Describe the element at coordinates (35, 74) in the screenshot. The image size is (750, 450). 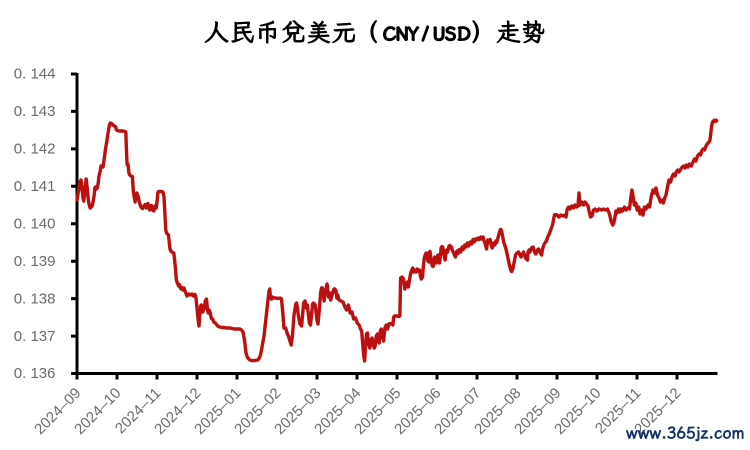
I see `svg-text: 0. 144` at that location.